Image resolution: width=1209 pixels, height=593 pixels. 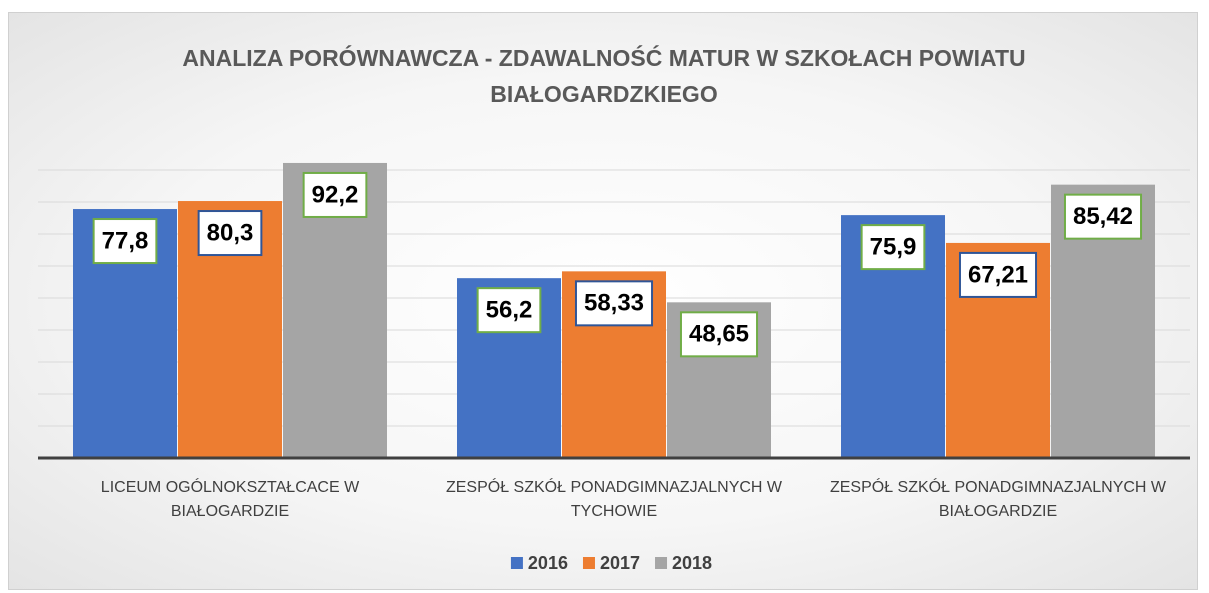 I want to click on data-label: 77,8, so click(x=125, y=240).